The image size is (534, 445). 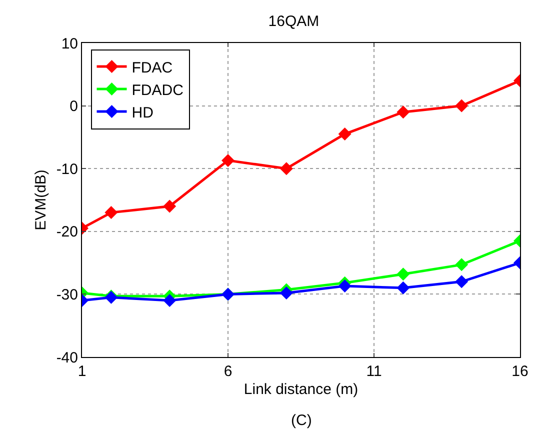 What do you see at coordinates (69, 43) in the screenshot?
I see `y-tick-label: 10` at bounding box center [69, 43].